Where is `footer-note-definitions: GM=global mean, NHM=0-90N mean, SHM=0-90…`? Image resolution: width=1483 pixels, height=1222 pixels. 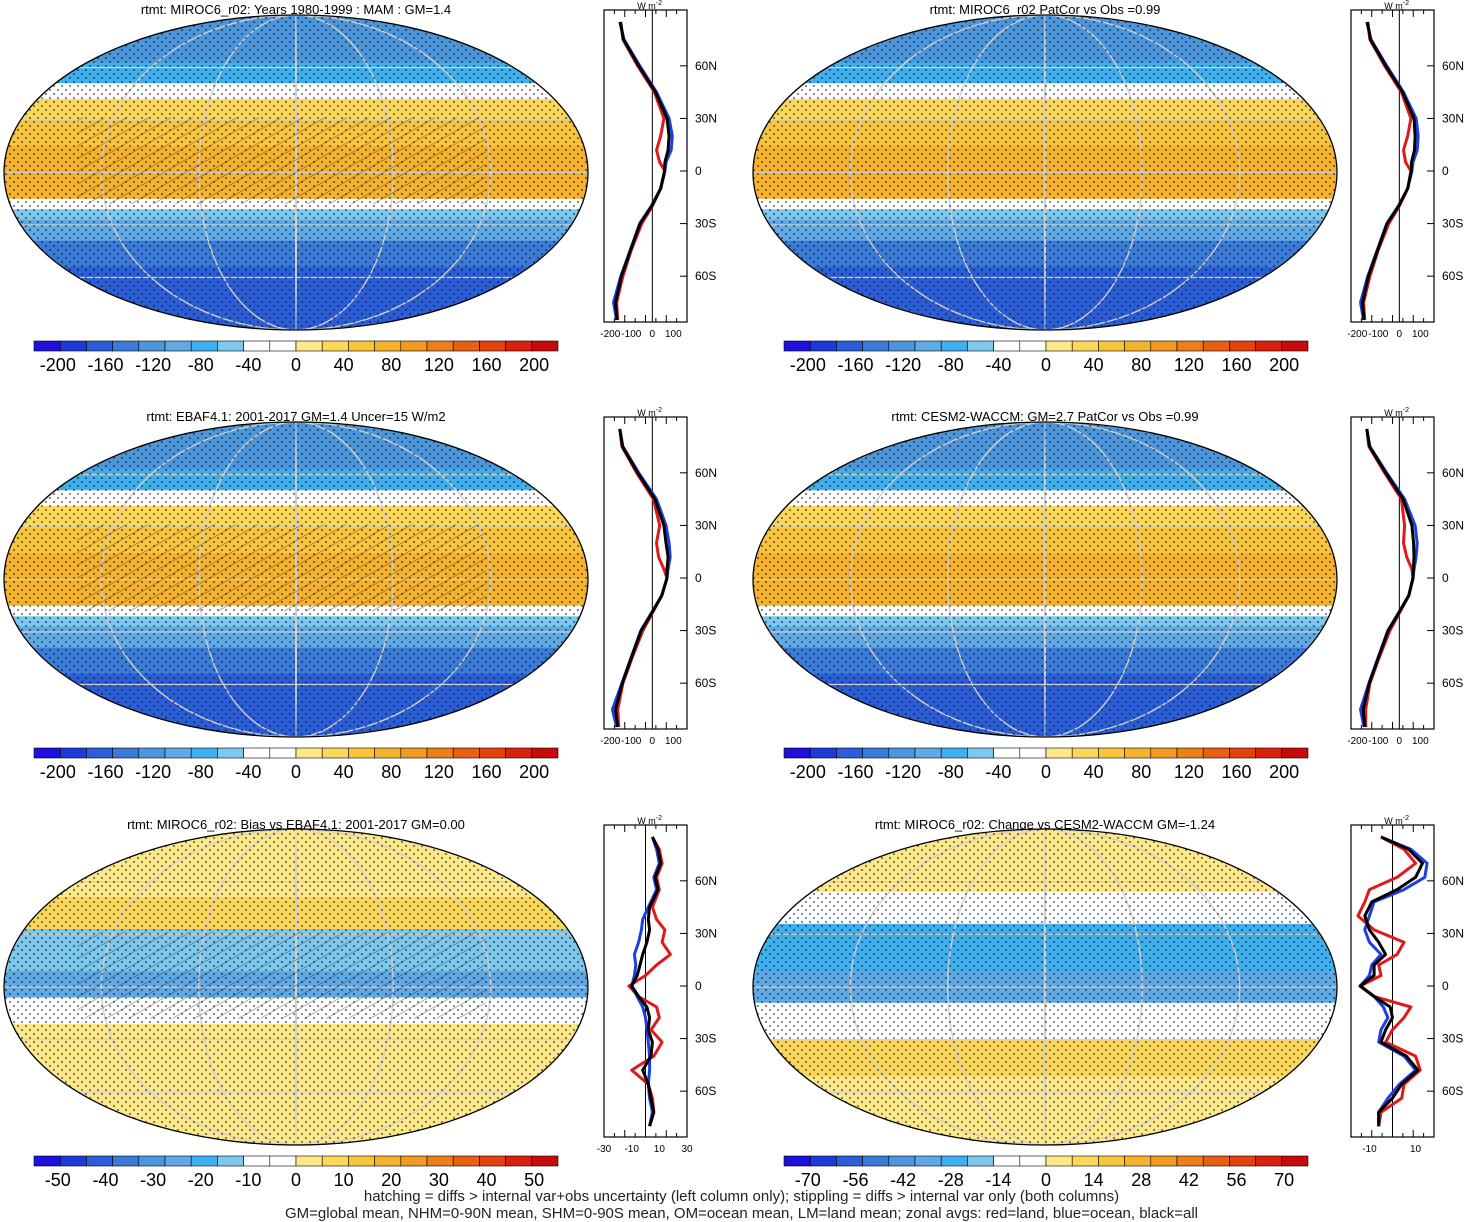 footer-note-definitions: GM=global mean, NHM=0-90N mean, SHM=0-90… is located at coordinates (741, 1213).